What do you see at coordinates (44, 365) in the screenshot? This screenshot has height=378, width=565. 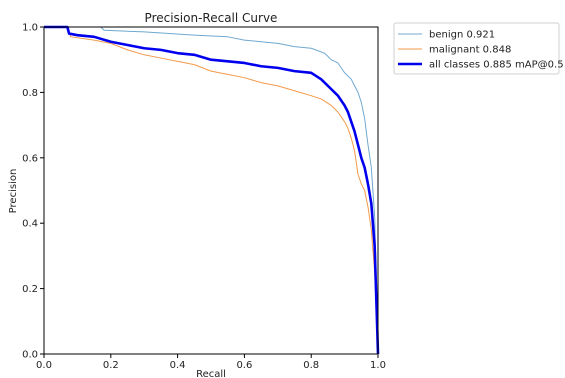 I see `x-tick-label: 0.0` at bounding box center [44, 365].